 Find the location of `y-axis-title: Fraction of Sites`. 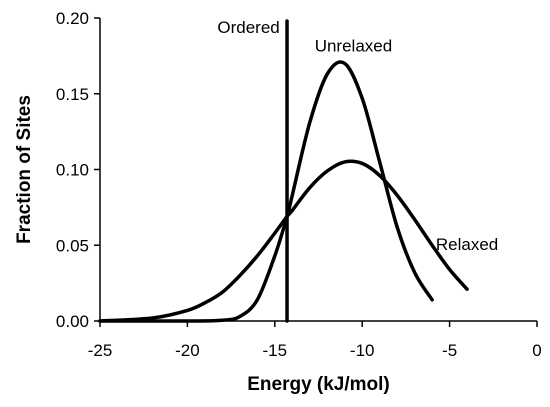

y-axis-title: Fraction of Sites is located at coordinates (24, 169).